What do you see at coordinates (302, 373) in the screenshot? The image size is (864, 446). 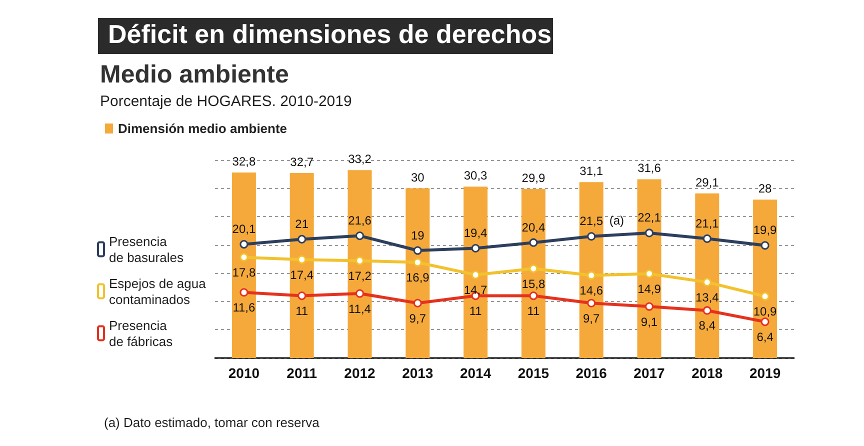 I see `x-tick-label: 2011` at bounding box center [302, 373].